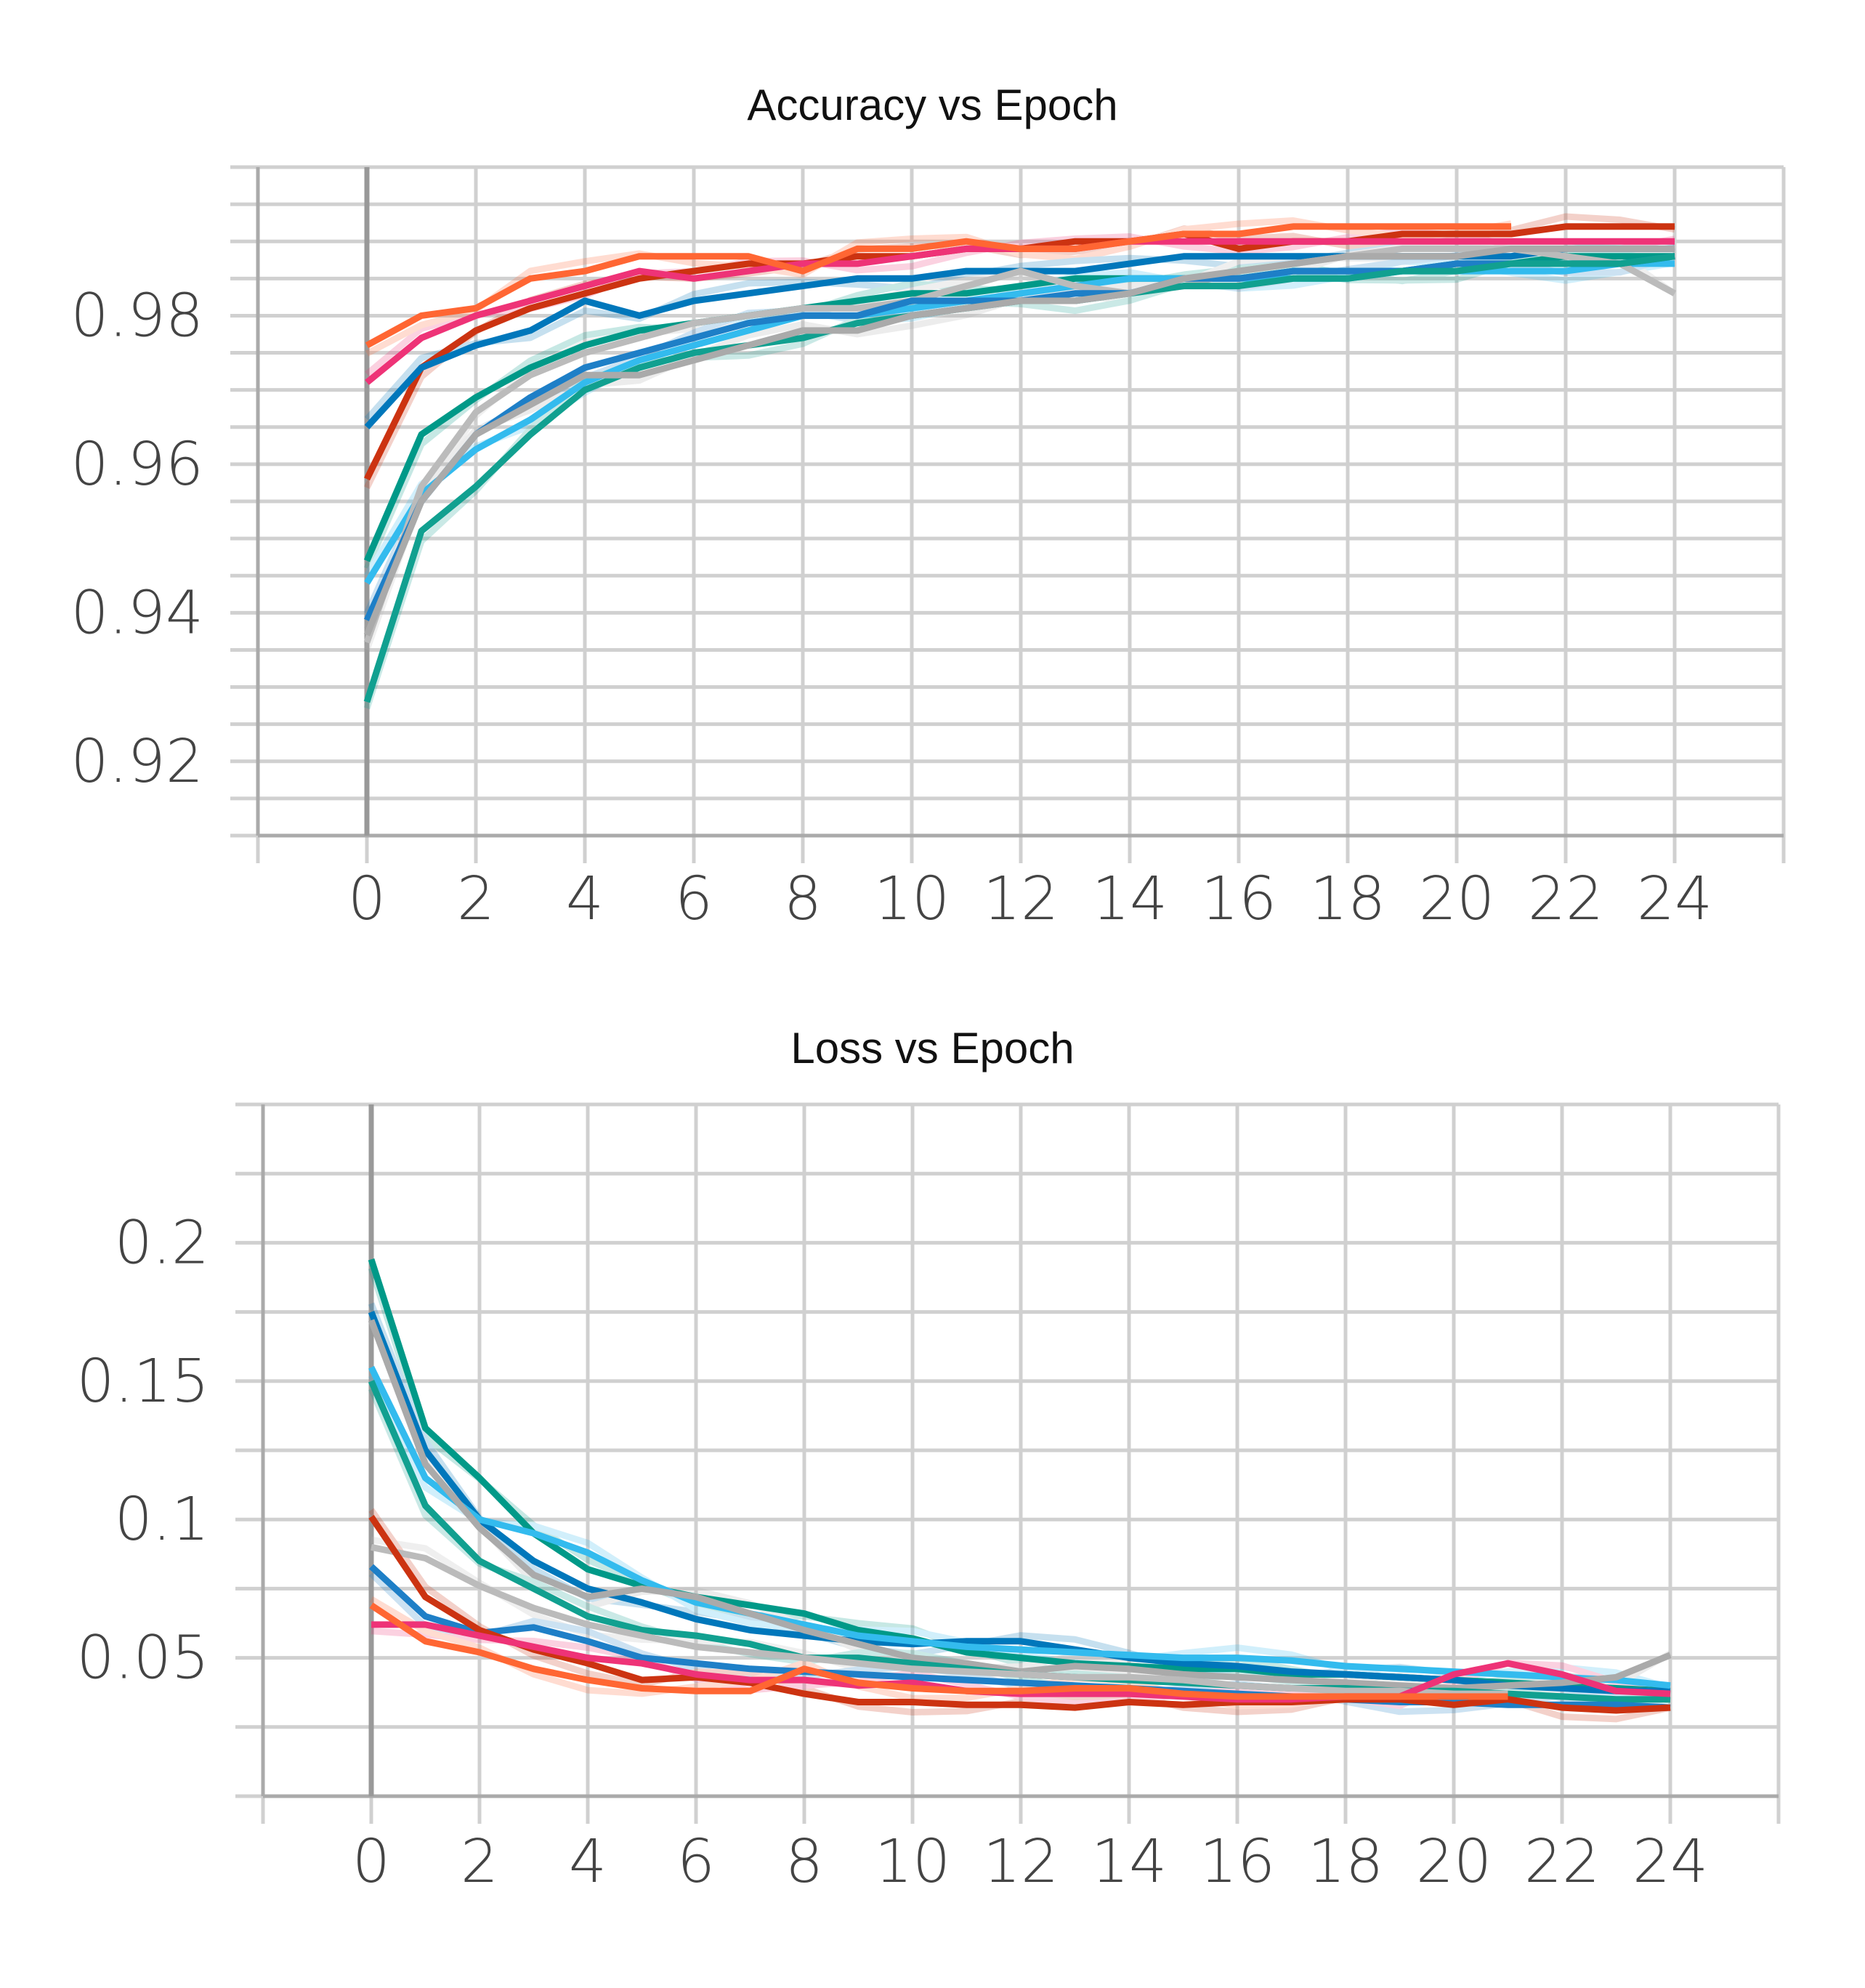 This screenshot has height=1988, width=1865. Describe the element at coordinates (932, 1048) in the screenshot. I see `chart-title: Loss vs Epoch` at that location.